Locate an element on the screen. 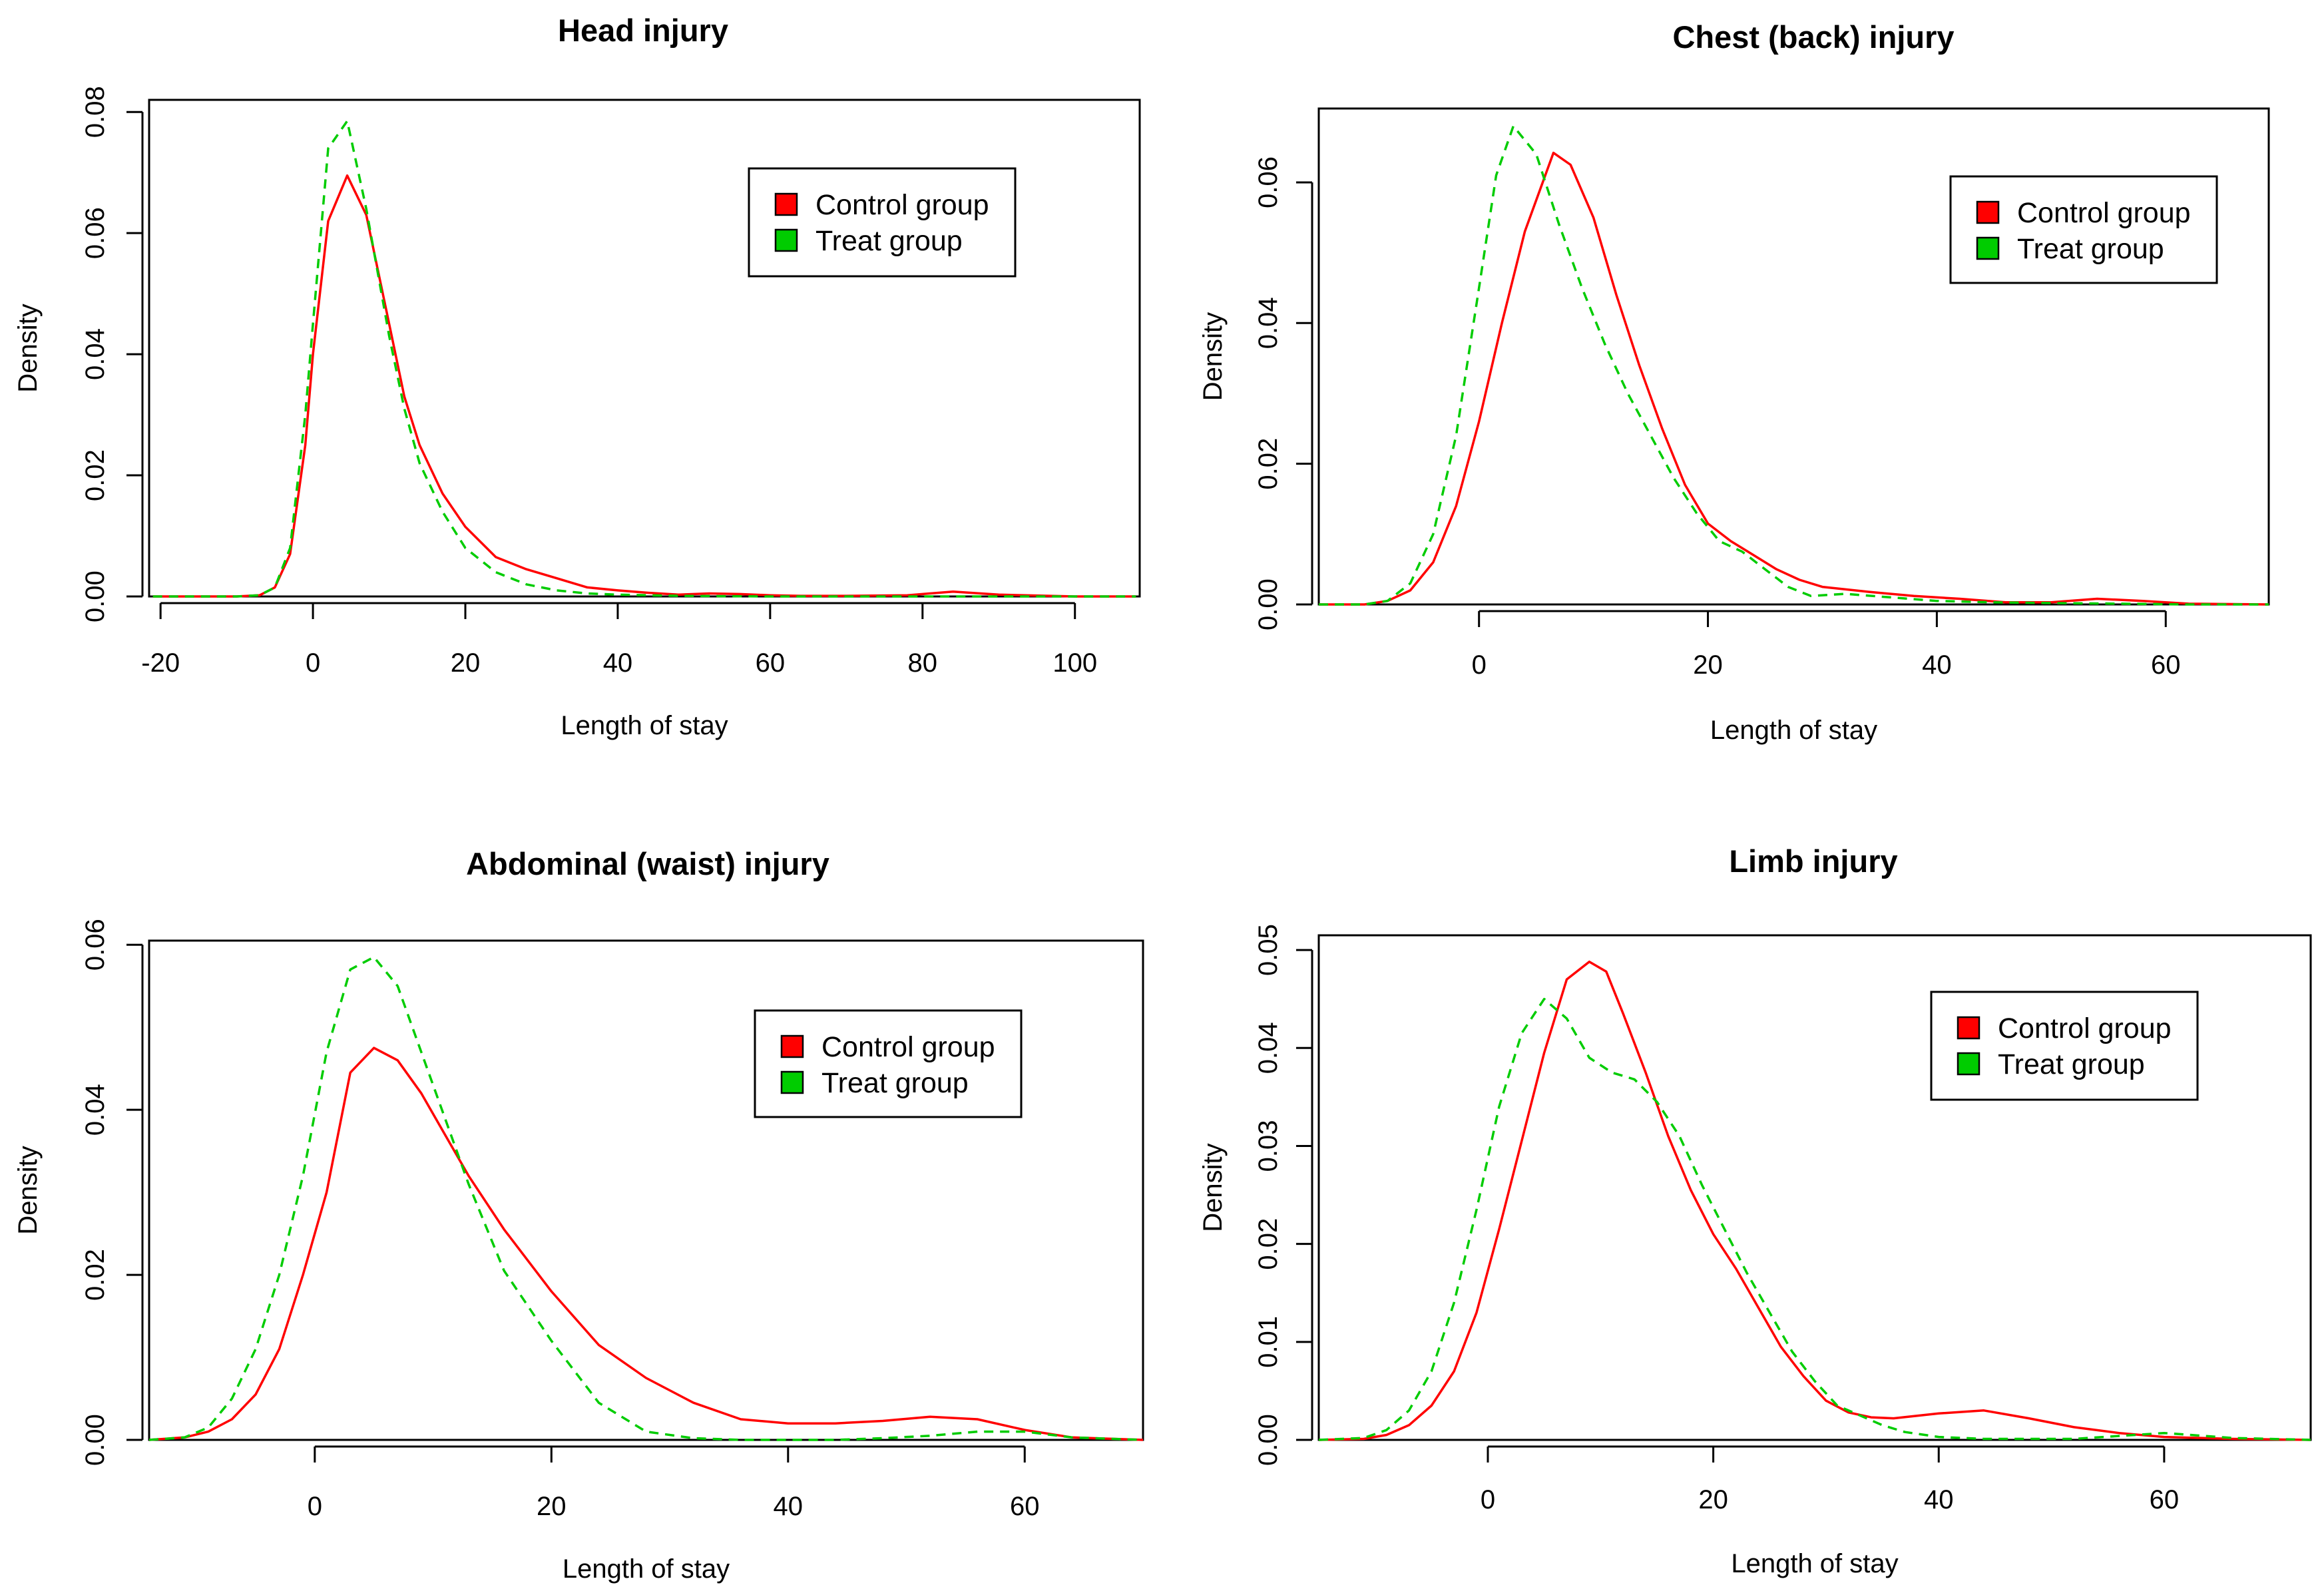 The width and height of the screenshot is (2324, 1585). y-axis: 0.00 0.02 0.04 0.06 0.08 is located at coordinates (113, 354).